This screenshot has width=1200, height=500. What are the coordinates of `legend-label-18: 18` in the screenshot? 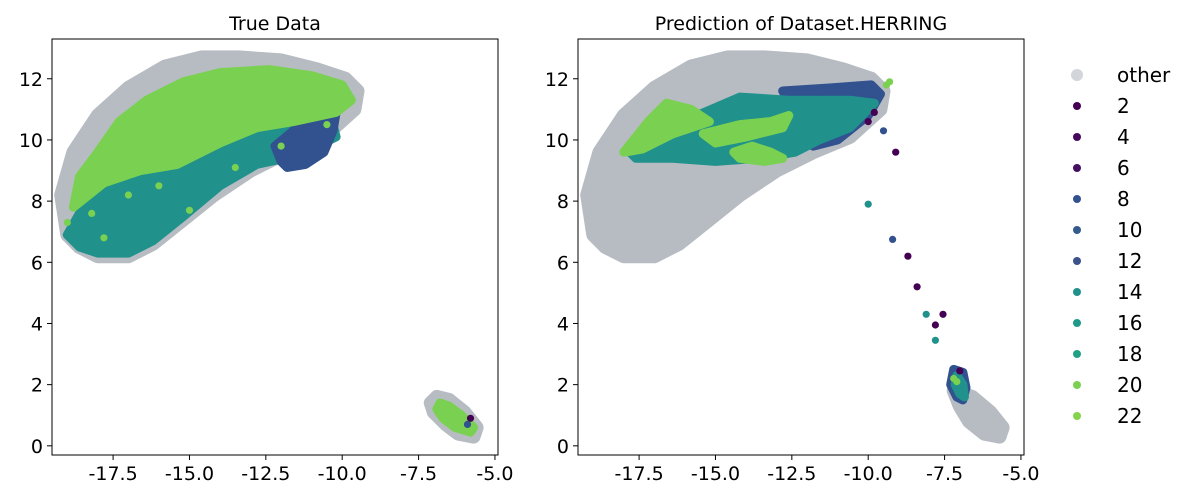 It's located at (1129, 354).